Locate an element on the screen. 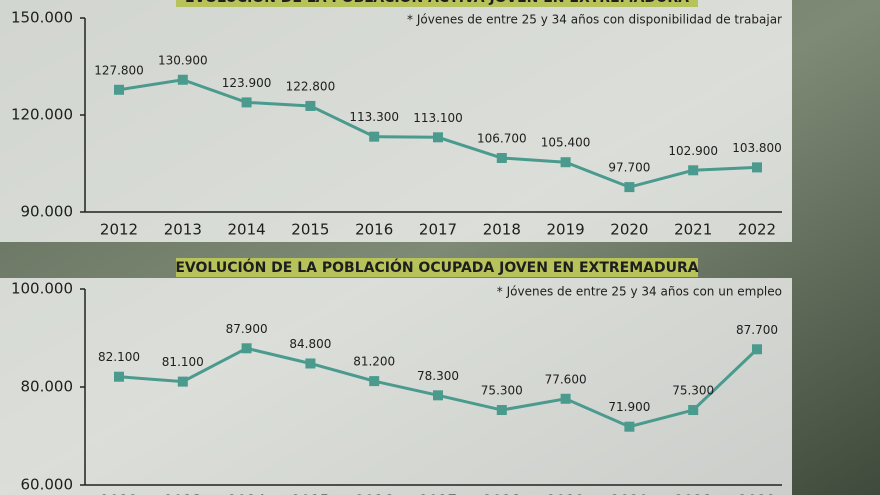 The image size is (880, 495). value-label: 123.900 is located at coordinates (247, 83).